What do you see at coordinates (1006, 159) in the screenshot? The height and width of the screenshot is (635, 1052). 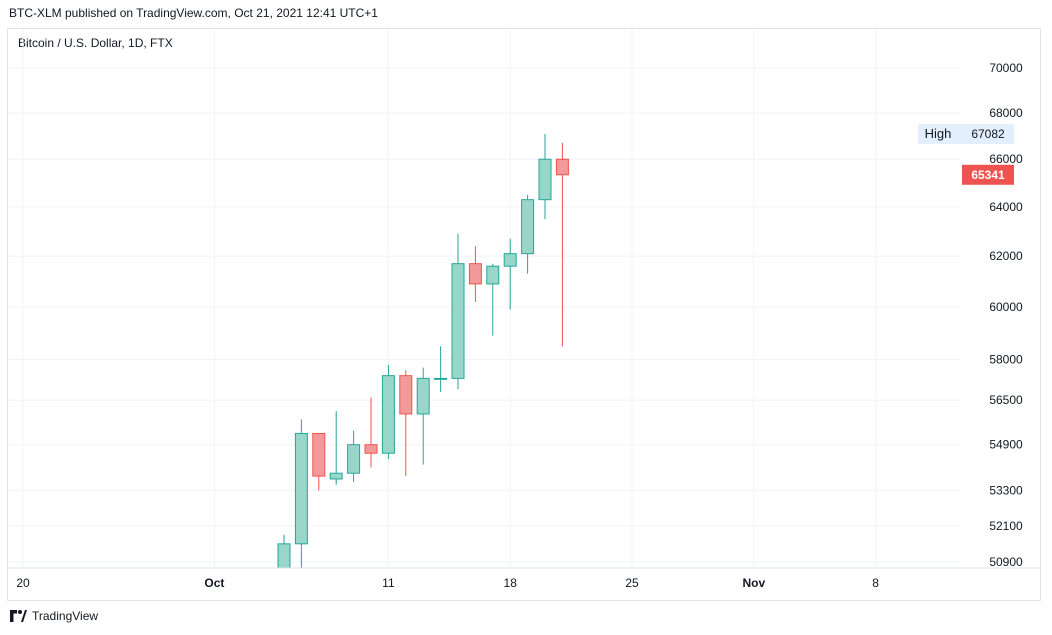 I see `y-tick-label: 66000` at bounding box center [1006, 159].